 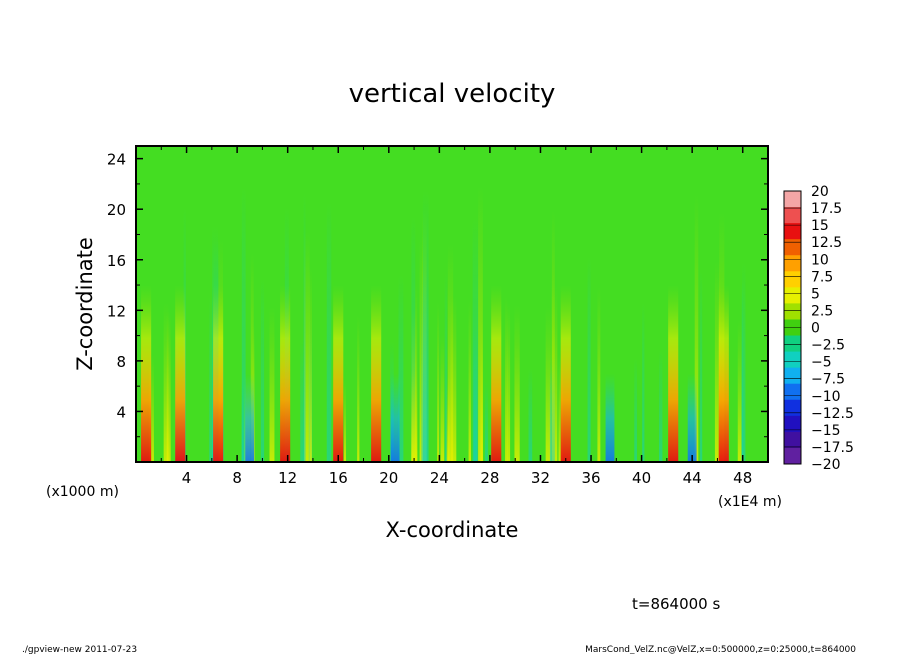 What do you see at coordinates (828, 380) in the screenshot?
I see `colorbar-label: −7.5` at bounding box center [828, 380].